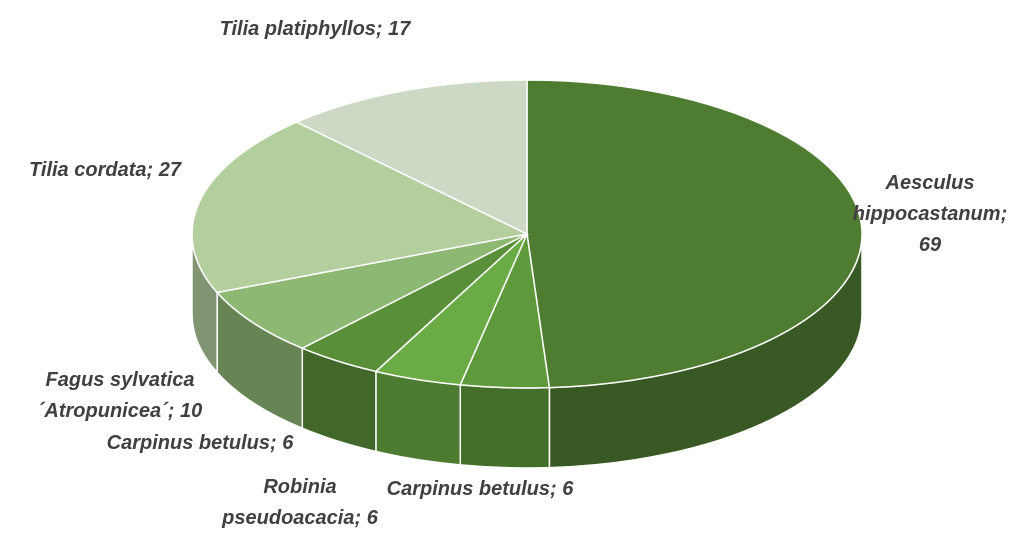 Image resolution: width=1020 pixels, height=534 pixels. I want to click on label-name: Aesculus hippocastanum, so click(926, 198).